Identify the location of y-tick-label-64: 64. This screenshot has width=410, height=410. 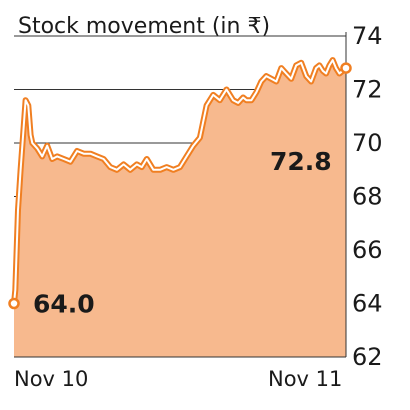
(367, 304).